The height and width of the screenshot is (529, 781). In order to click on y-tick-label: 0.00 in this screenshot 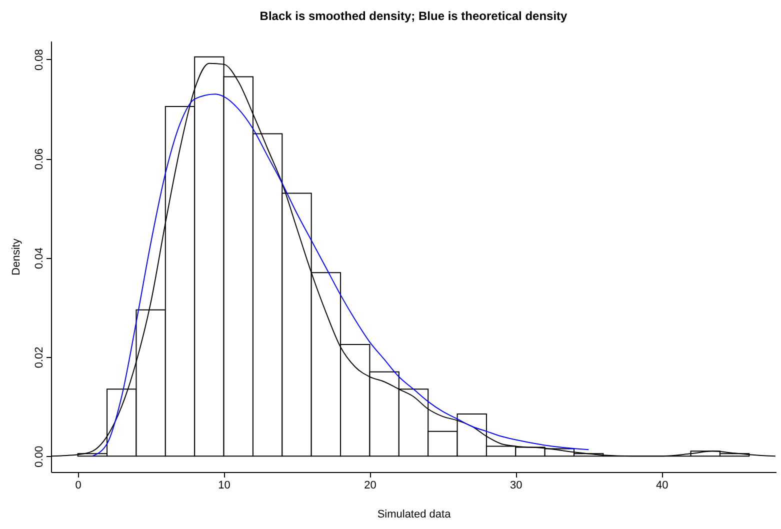, I will do `click(40, 457)`.